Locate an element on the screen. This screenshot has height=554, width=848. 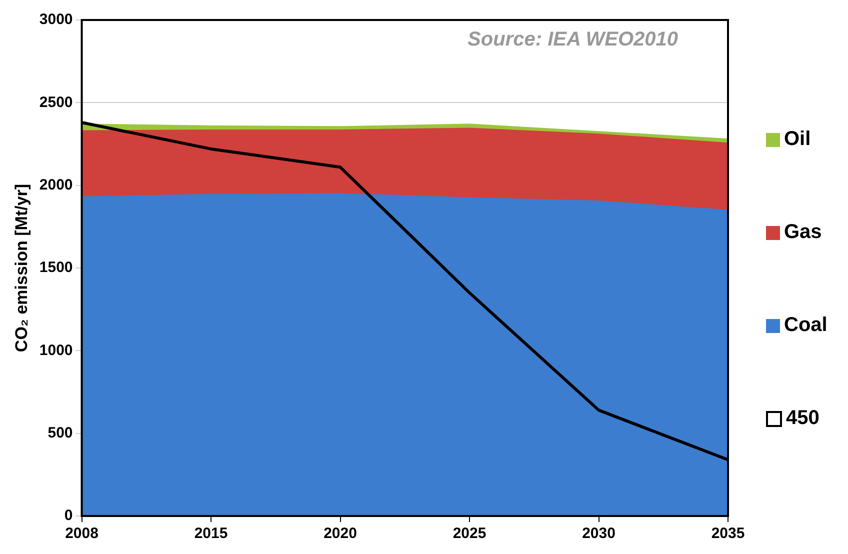
x-tick-label: 2008 is located at coordinates (81, 533).